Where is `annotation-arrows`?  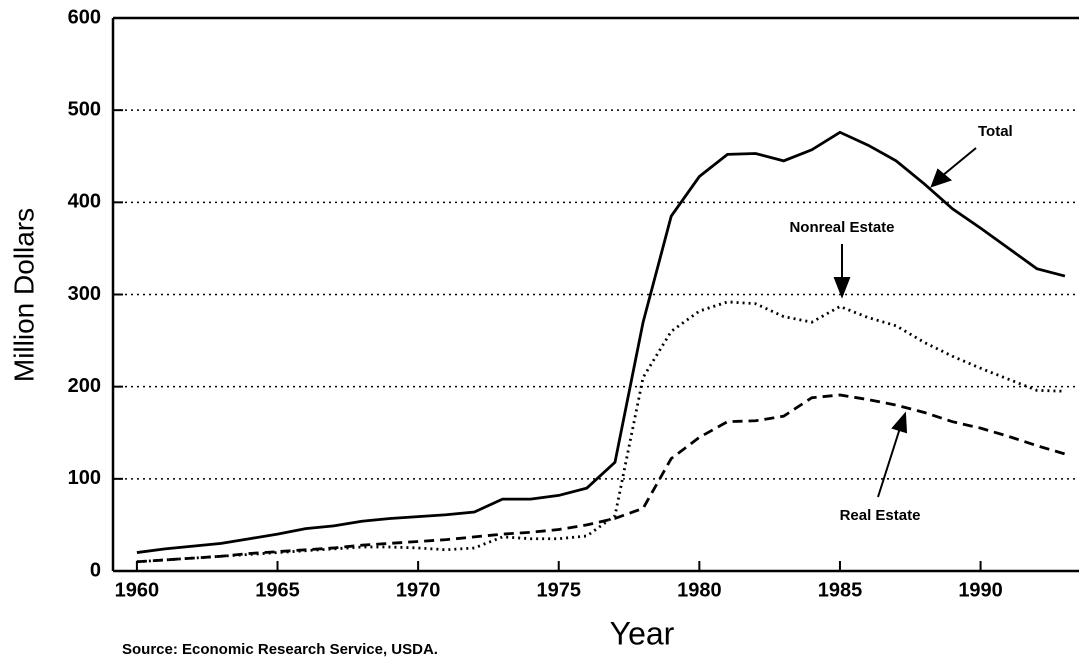
annotation-arrows is located at coordinates (905, 322).